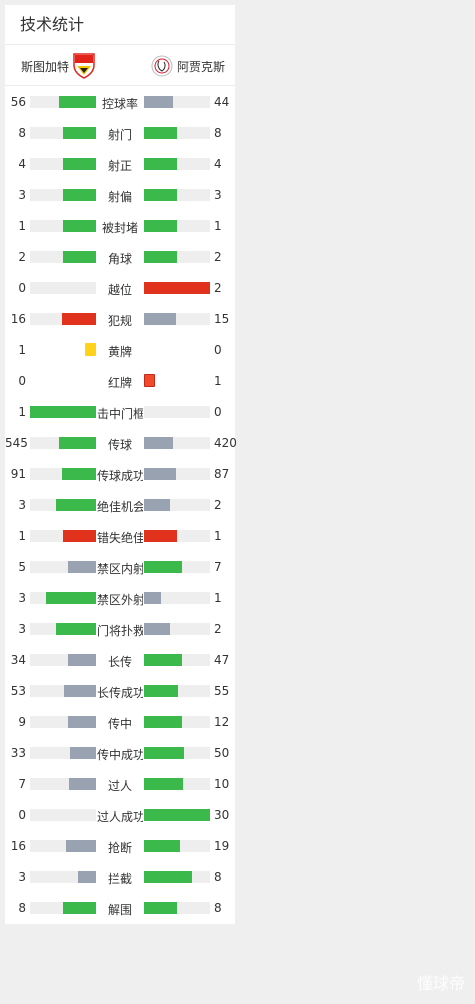 Image resolution: width=475 pixels, height=1004 pixels. Describe the element at coordinates (120, 476) in the screenshot. I see `stat-label: 传球成功` at that location.